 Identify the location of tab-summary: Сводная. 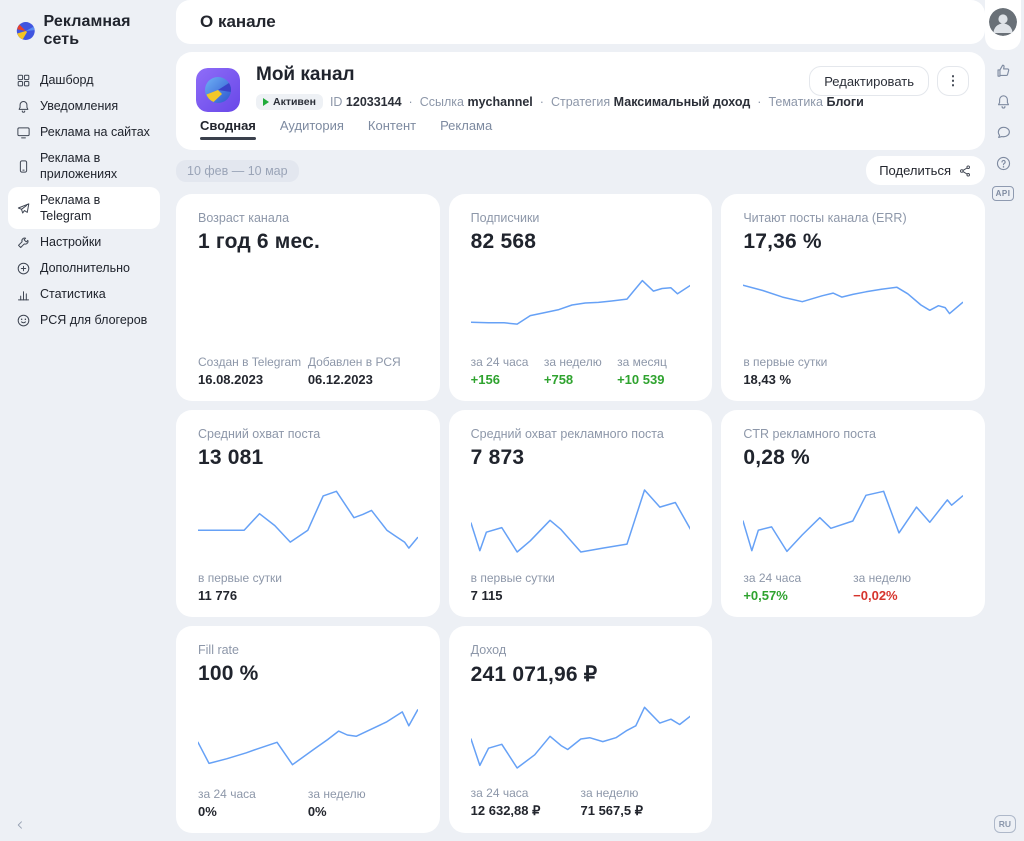
(228, 129).